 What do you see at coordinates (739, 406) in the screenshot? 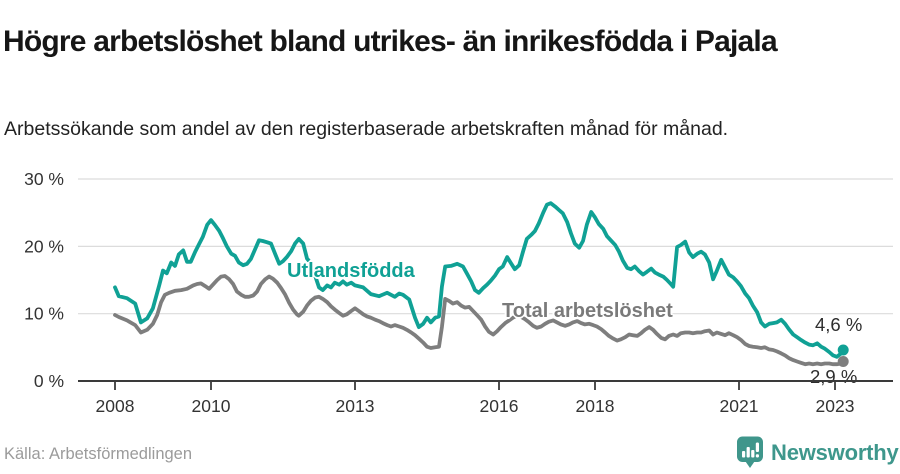
I see `x-tick-label: 2021` at bounding box center [739, 406].